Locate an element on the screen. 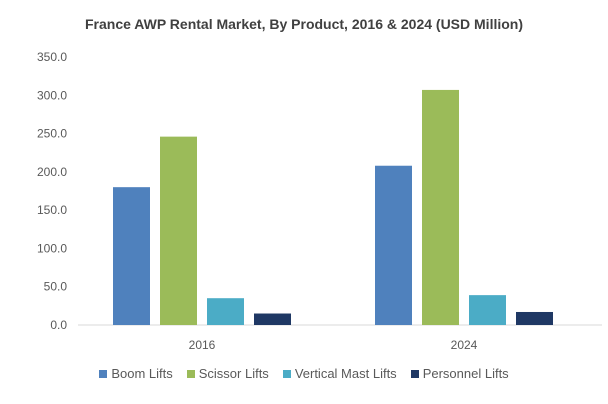  bar-vertical-mast-lifts-2024 is located at coordinates (487, 310).